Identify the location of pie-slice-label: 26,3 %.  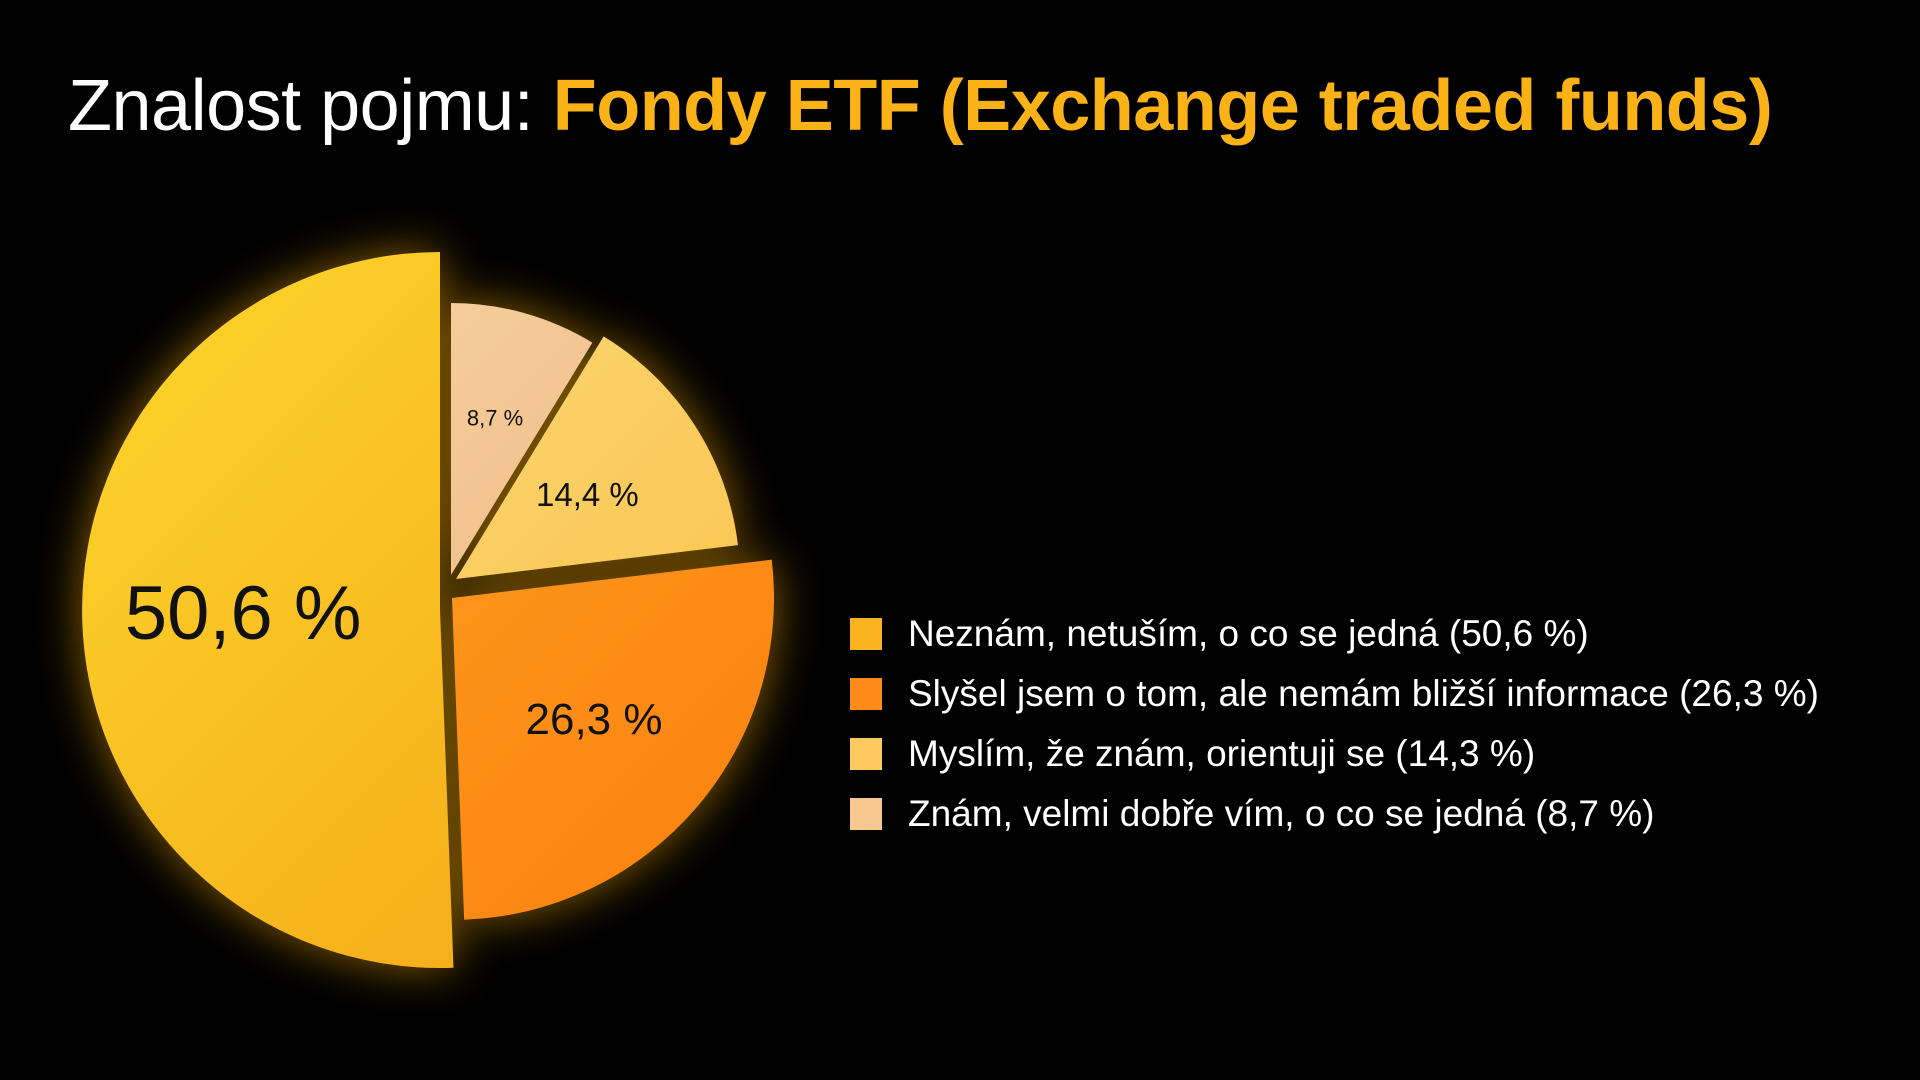
(594, 719).